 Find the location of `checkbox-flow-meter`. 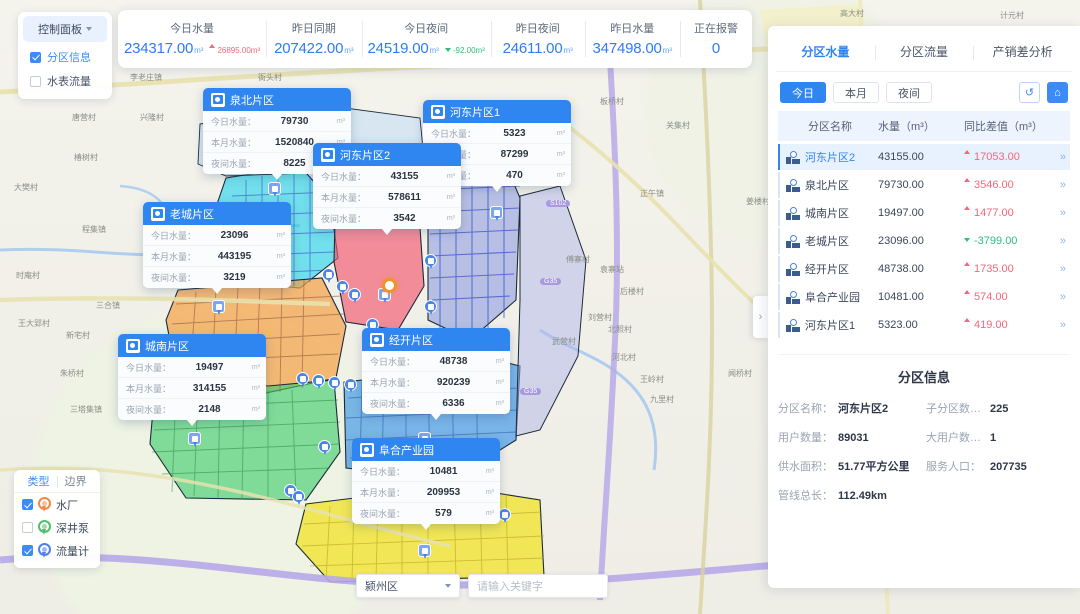

checkbox-flow-meter is located at coordinates (27, 550).